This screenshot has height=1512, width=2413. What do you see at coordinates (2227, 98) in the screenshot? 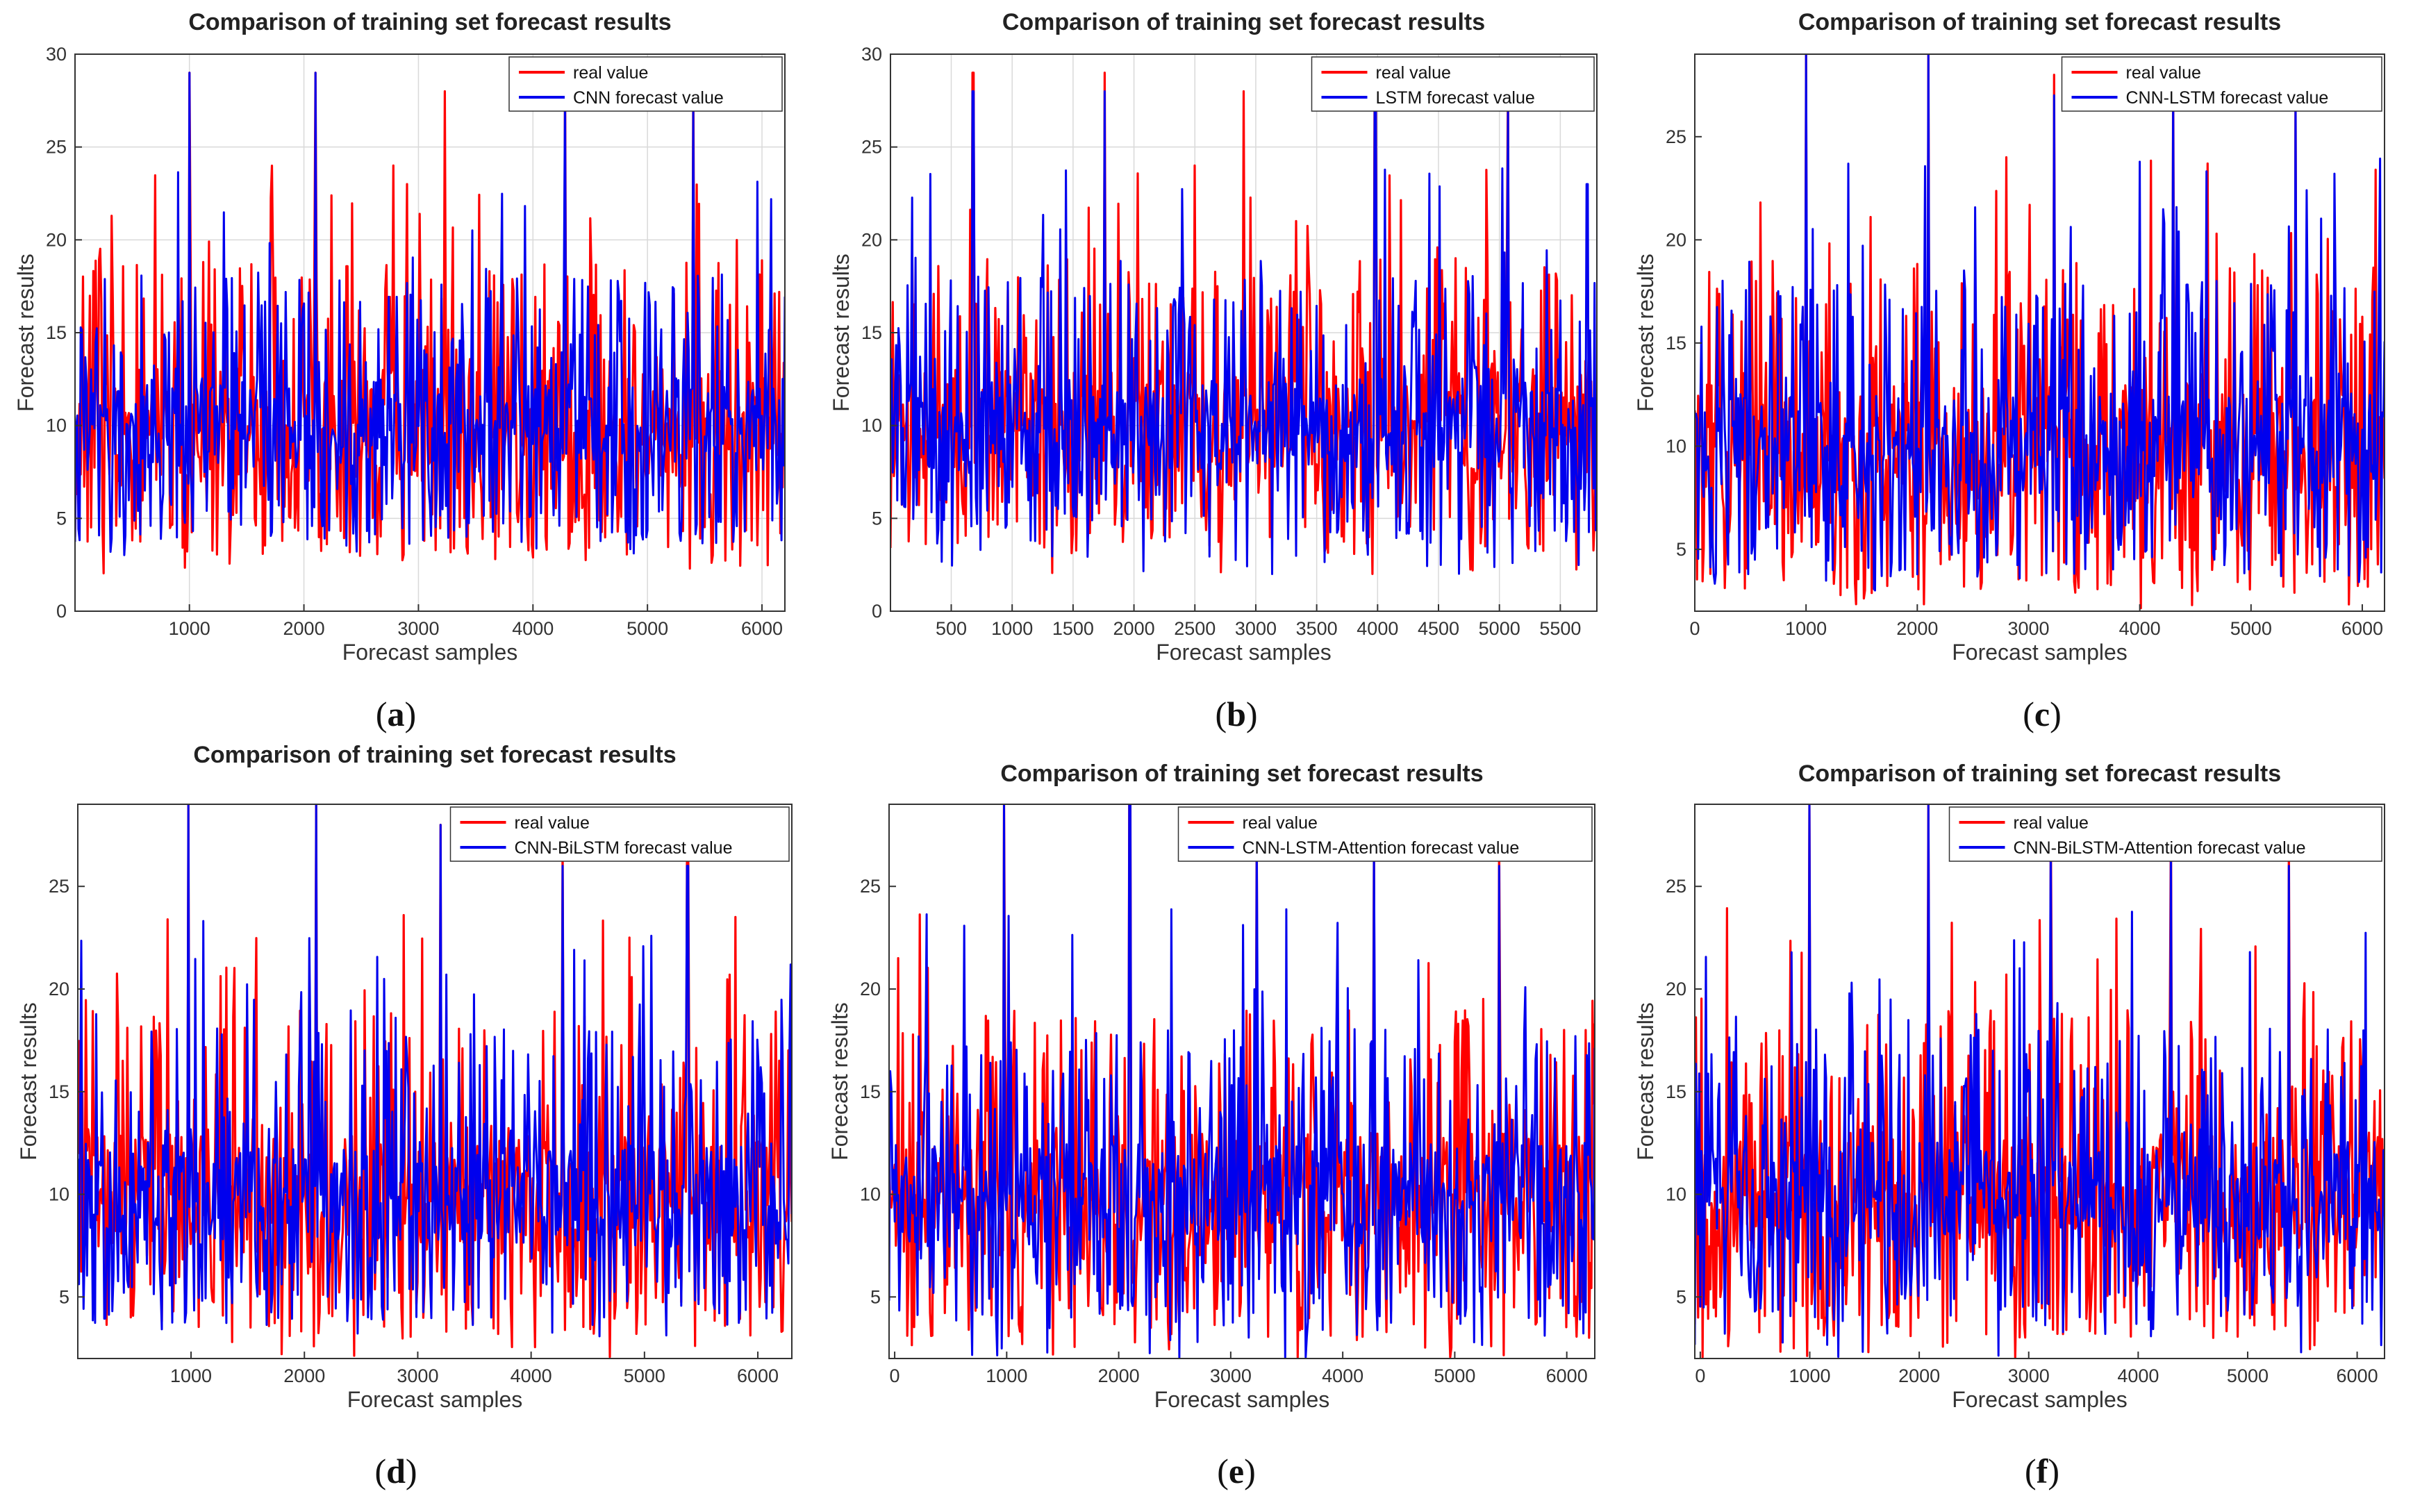
I see `legend-label-forecast: CNN-LSTM forecast value` at bounding box center [2227, 98].